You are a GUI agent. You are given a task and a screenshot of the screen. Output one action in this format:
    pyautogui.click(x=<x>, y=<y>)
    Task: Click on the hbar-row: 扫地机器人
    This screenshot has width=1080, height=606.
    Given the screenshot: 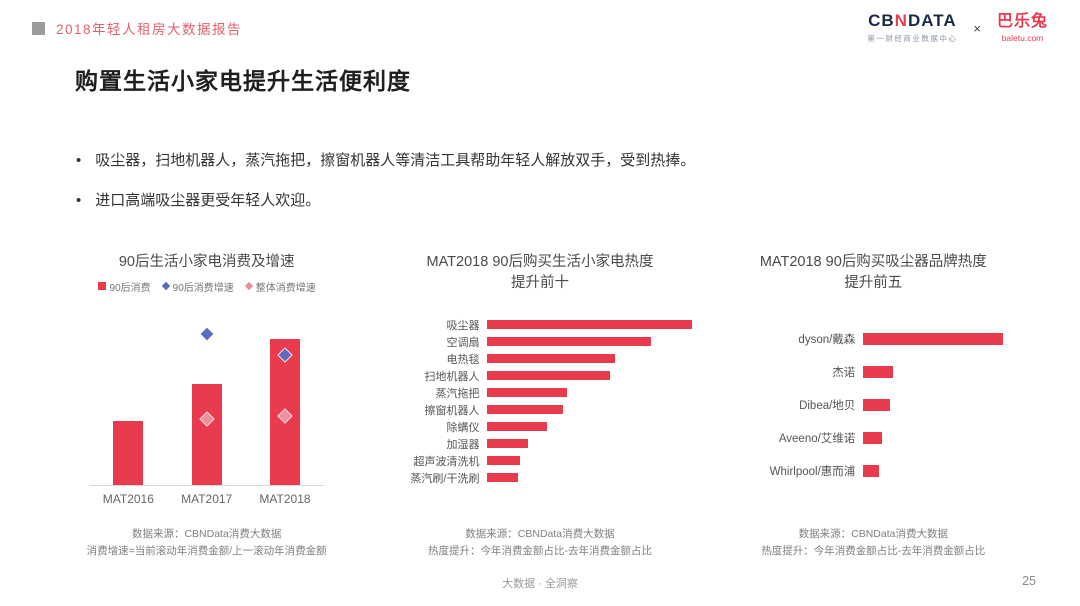 What is the action you would take?
    pyautogui.click(x=539, y=375)
    